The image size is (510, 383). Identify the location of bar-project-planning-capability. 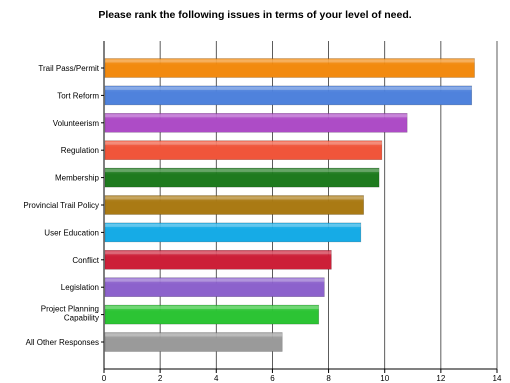
(212, 314).